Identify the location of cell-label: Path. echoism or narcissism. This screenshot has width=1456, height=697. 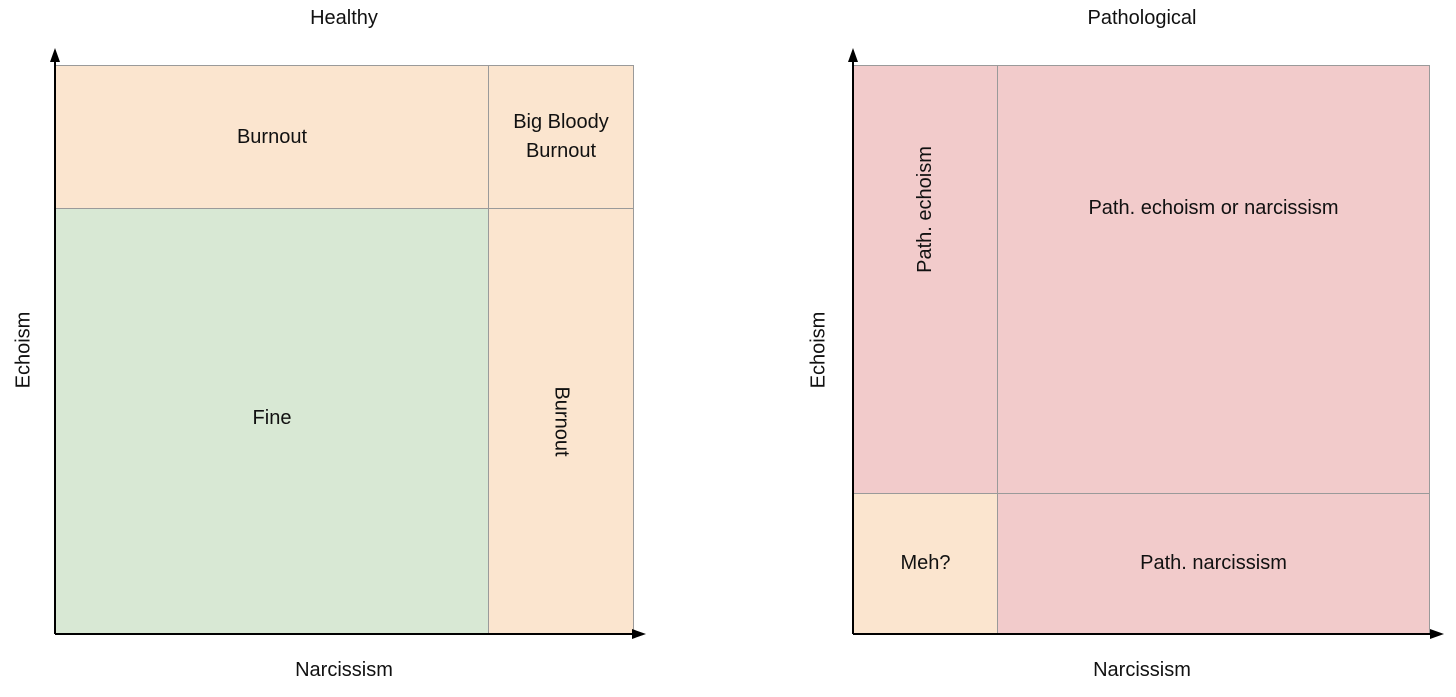
(1213, 208).